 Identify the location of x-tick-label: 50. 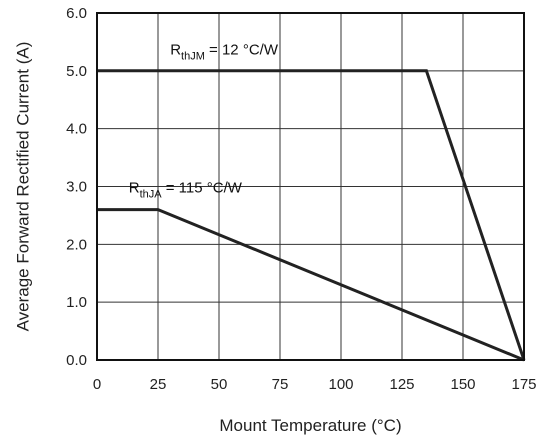
(219, 384).